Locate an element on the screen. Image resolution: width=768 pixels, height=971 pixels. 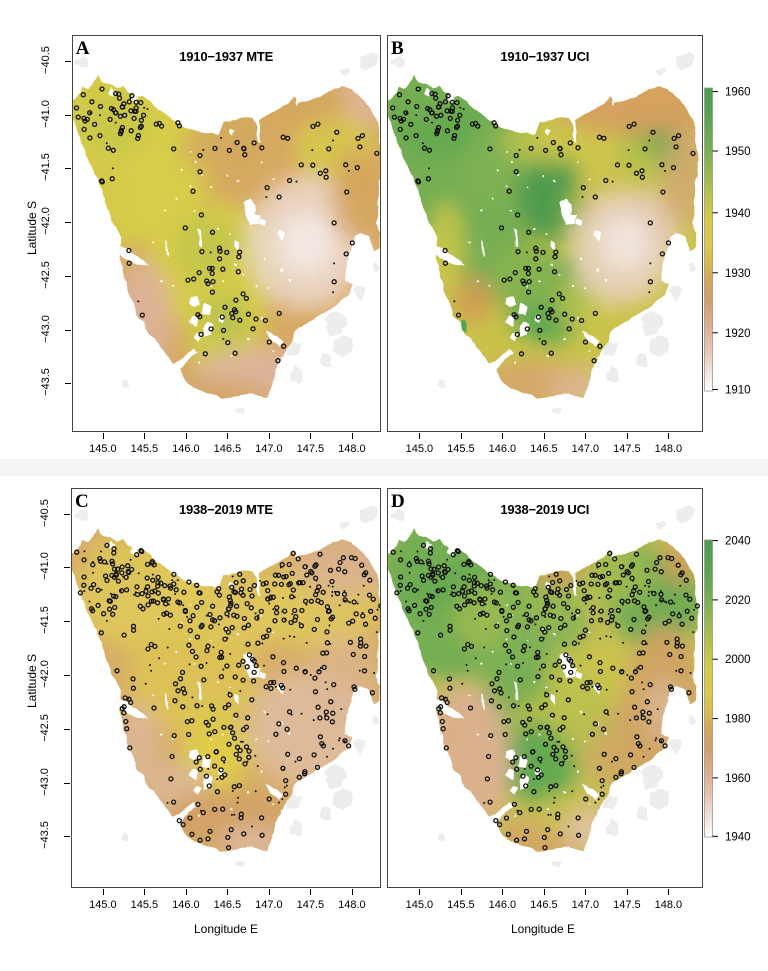
svg-text: 2040 is located at coordinates (738, 542).